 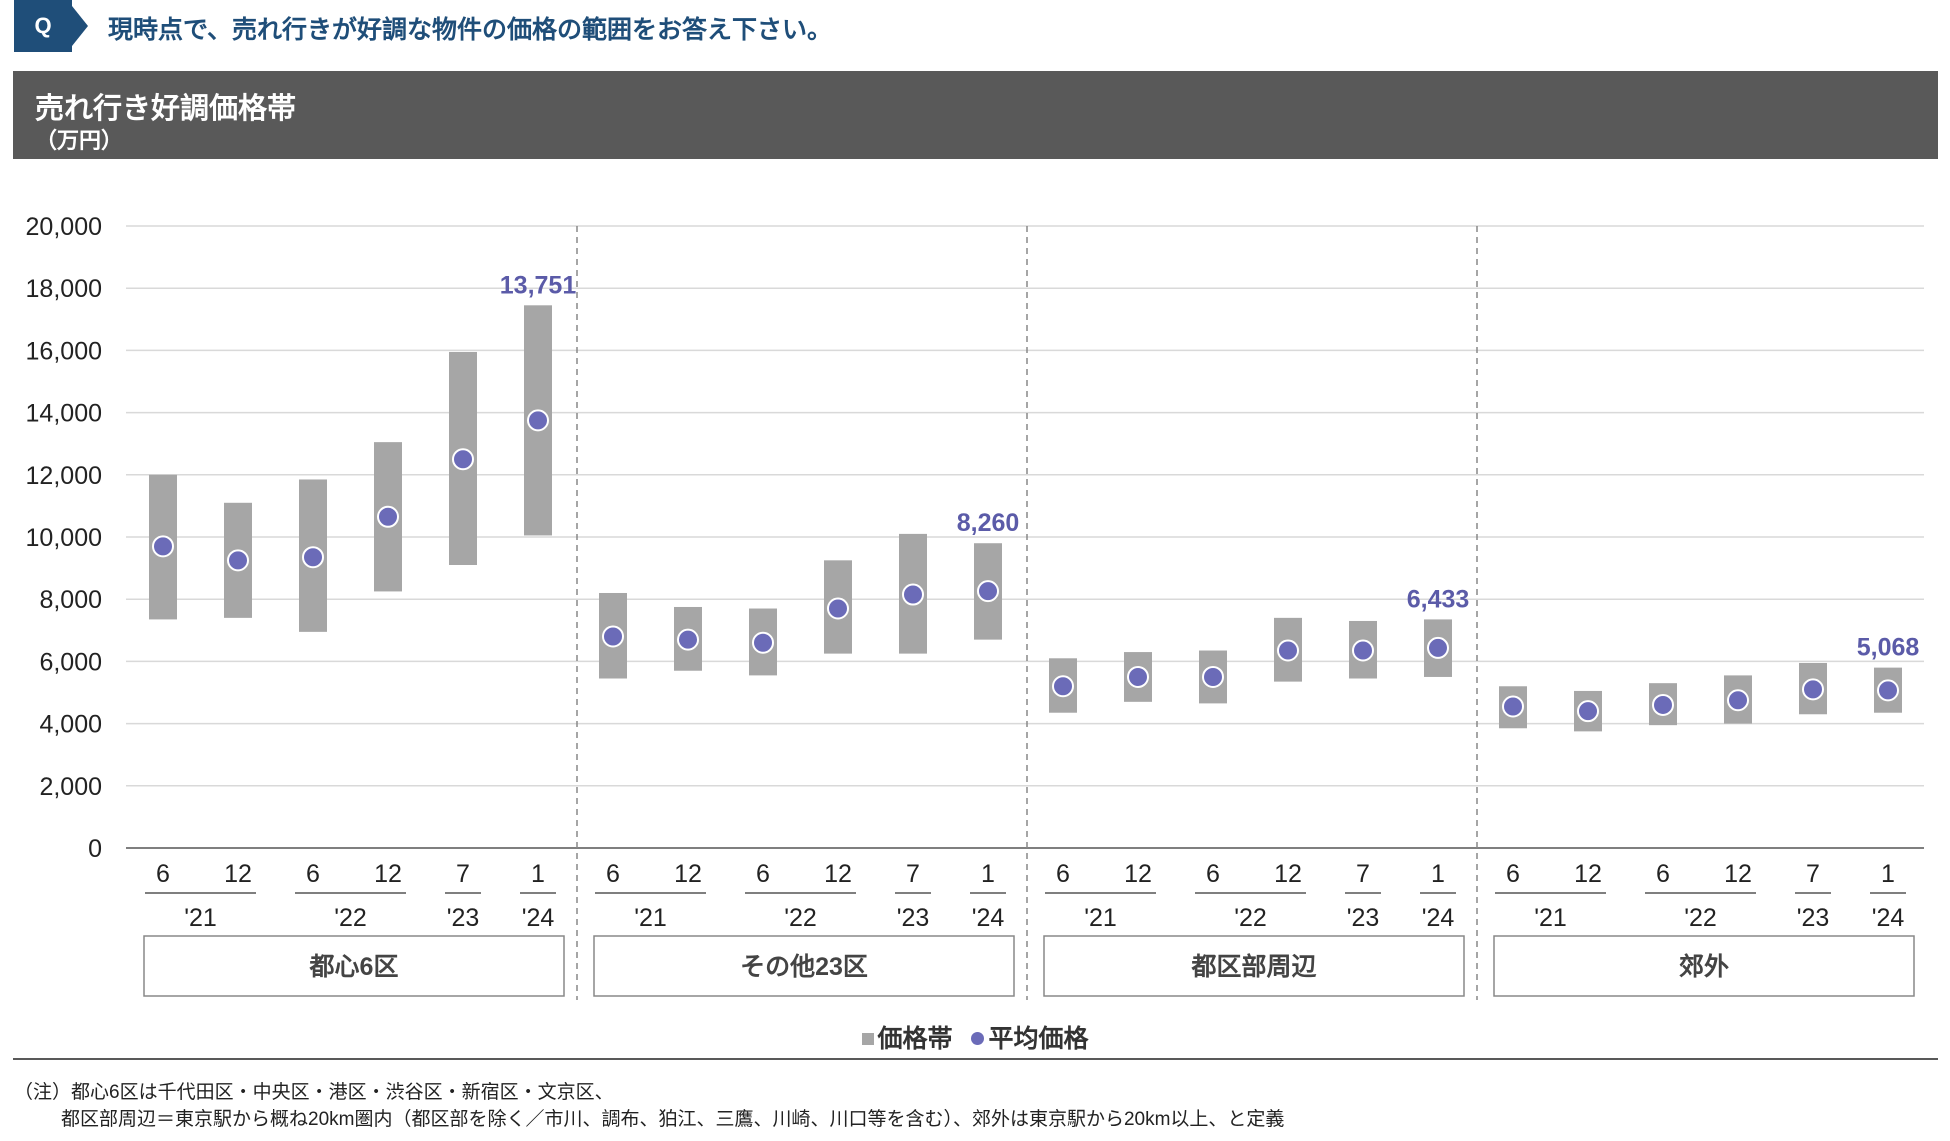 I want to click on question-text: 現時点で、売れ行きが好調な物件の価格の範囲をお答え下さい。, so click(x=470, y=30).